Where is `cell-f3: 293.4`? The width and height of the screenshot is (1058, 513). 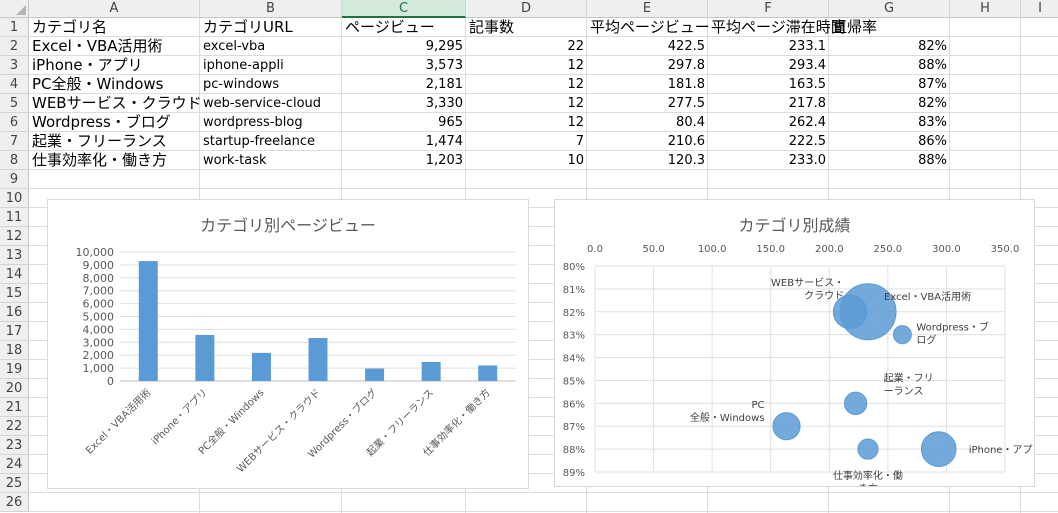 cell-f3: 293.4 is located at coordinates (807, 65).